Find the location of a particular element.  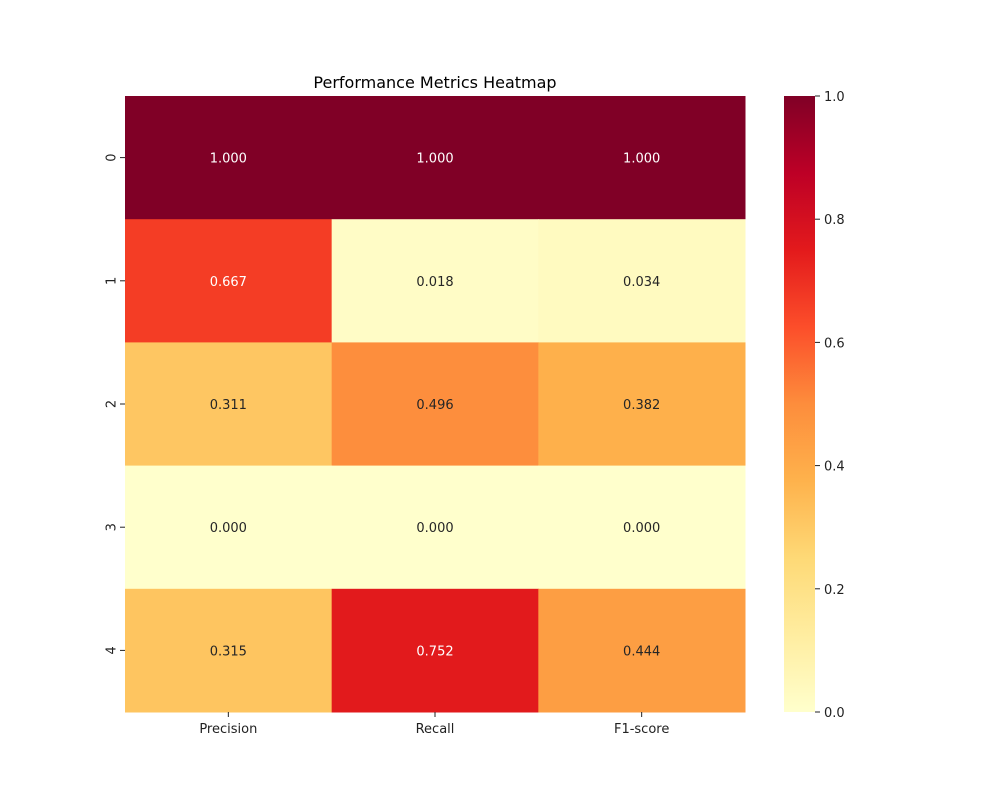

colorbar-tick-label: 1.0 is located at coordinates (834, 97).